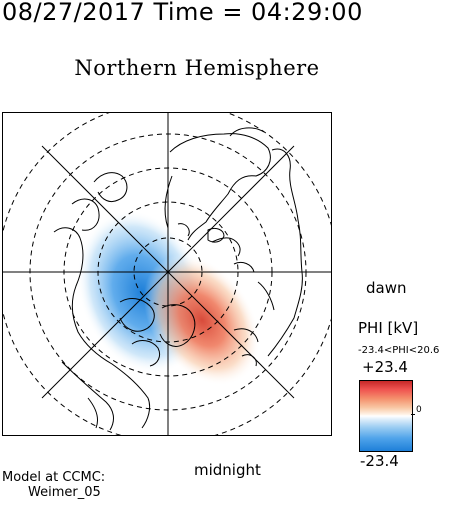  I want to click on timestamp-title: 08/27/2017 Time = 04:29:00, so click(182, 13).